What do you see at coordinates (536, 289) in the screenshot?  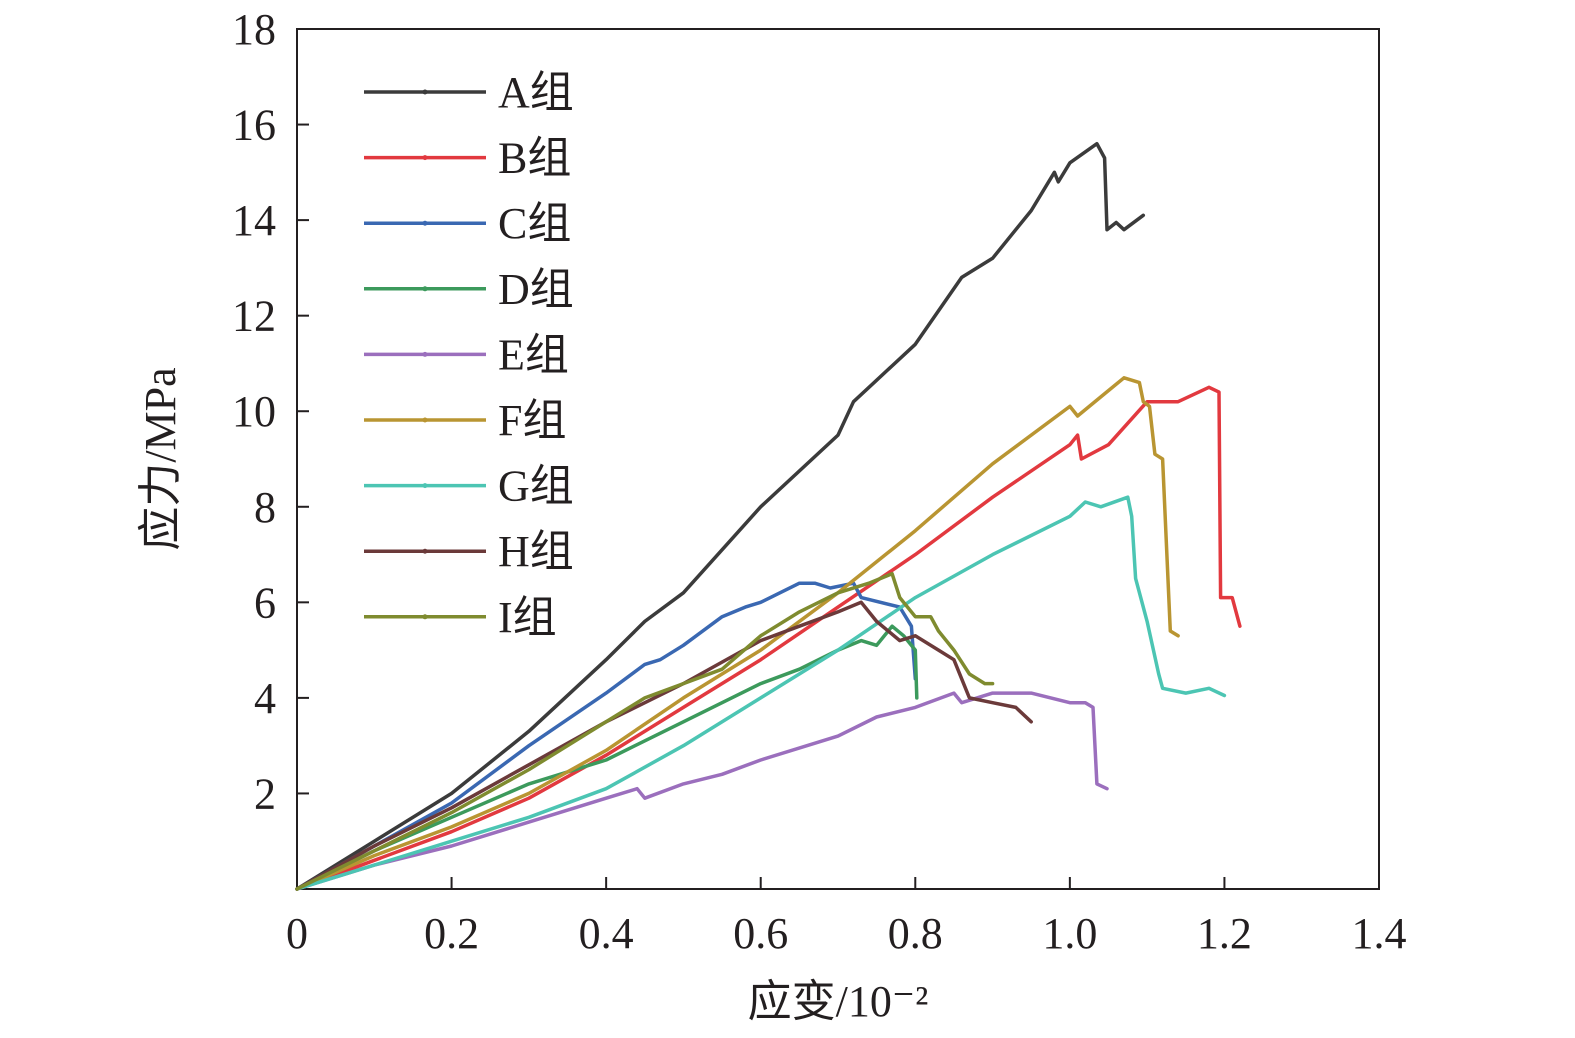 I see `legend-label: D组` at bounding box center [536, 289].